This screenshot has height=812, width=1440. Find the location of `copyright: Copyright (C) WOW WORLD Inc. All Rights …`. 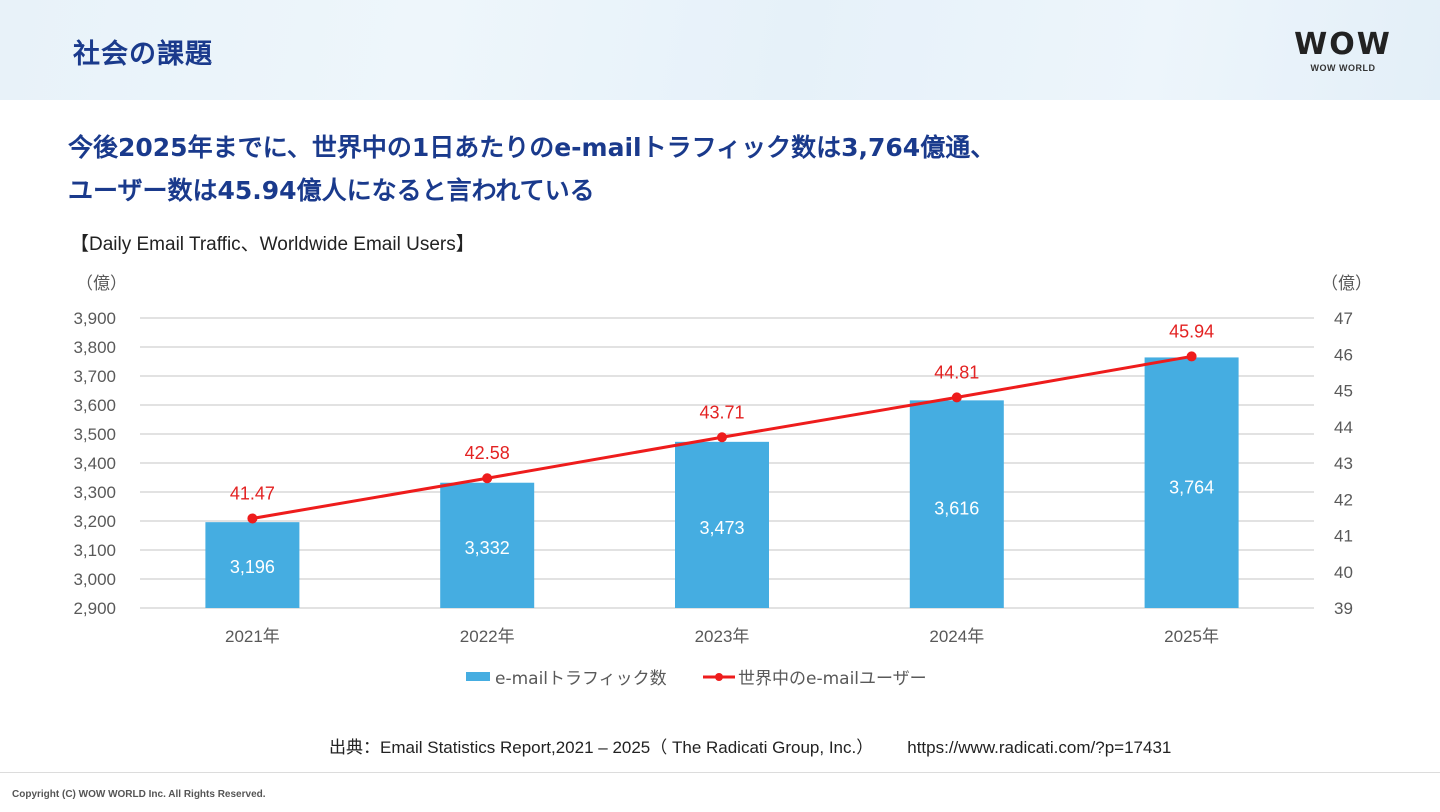

copyright: Copyright (C) WOW WORLD Inc. All Rights … is located at coordinates (139, 794).